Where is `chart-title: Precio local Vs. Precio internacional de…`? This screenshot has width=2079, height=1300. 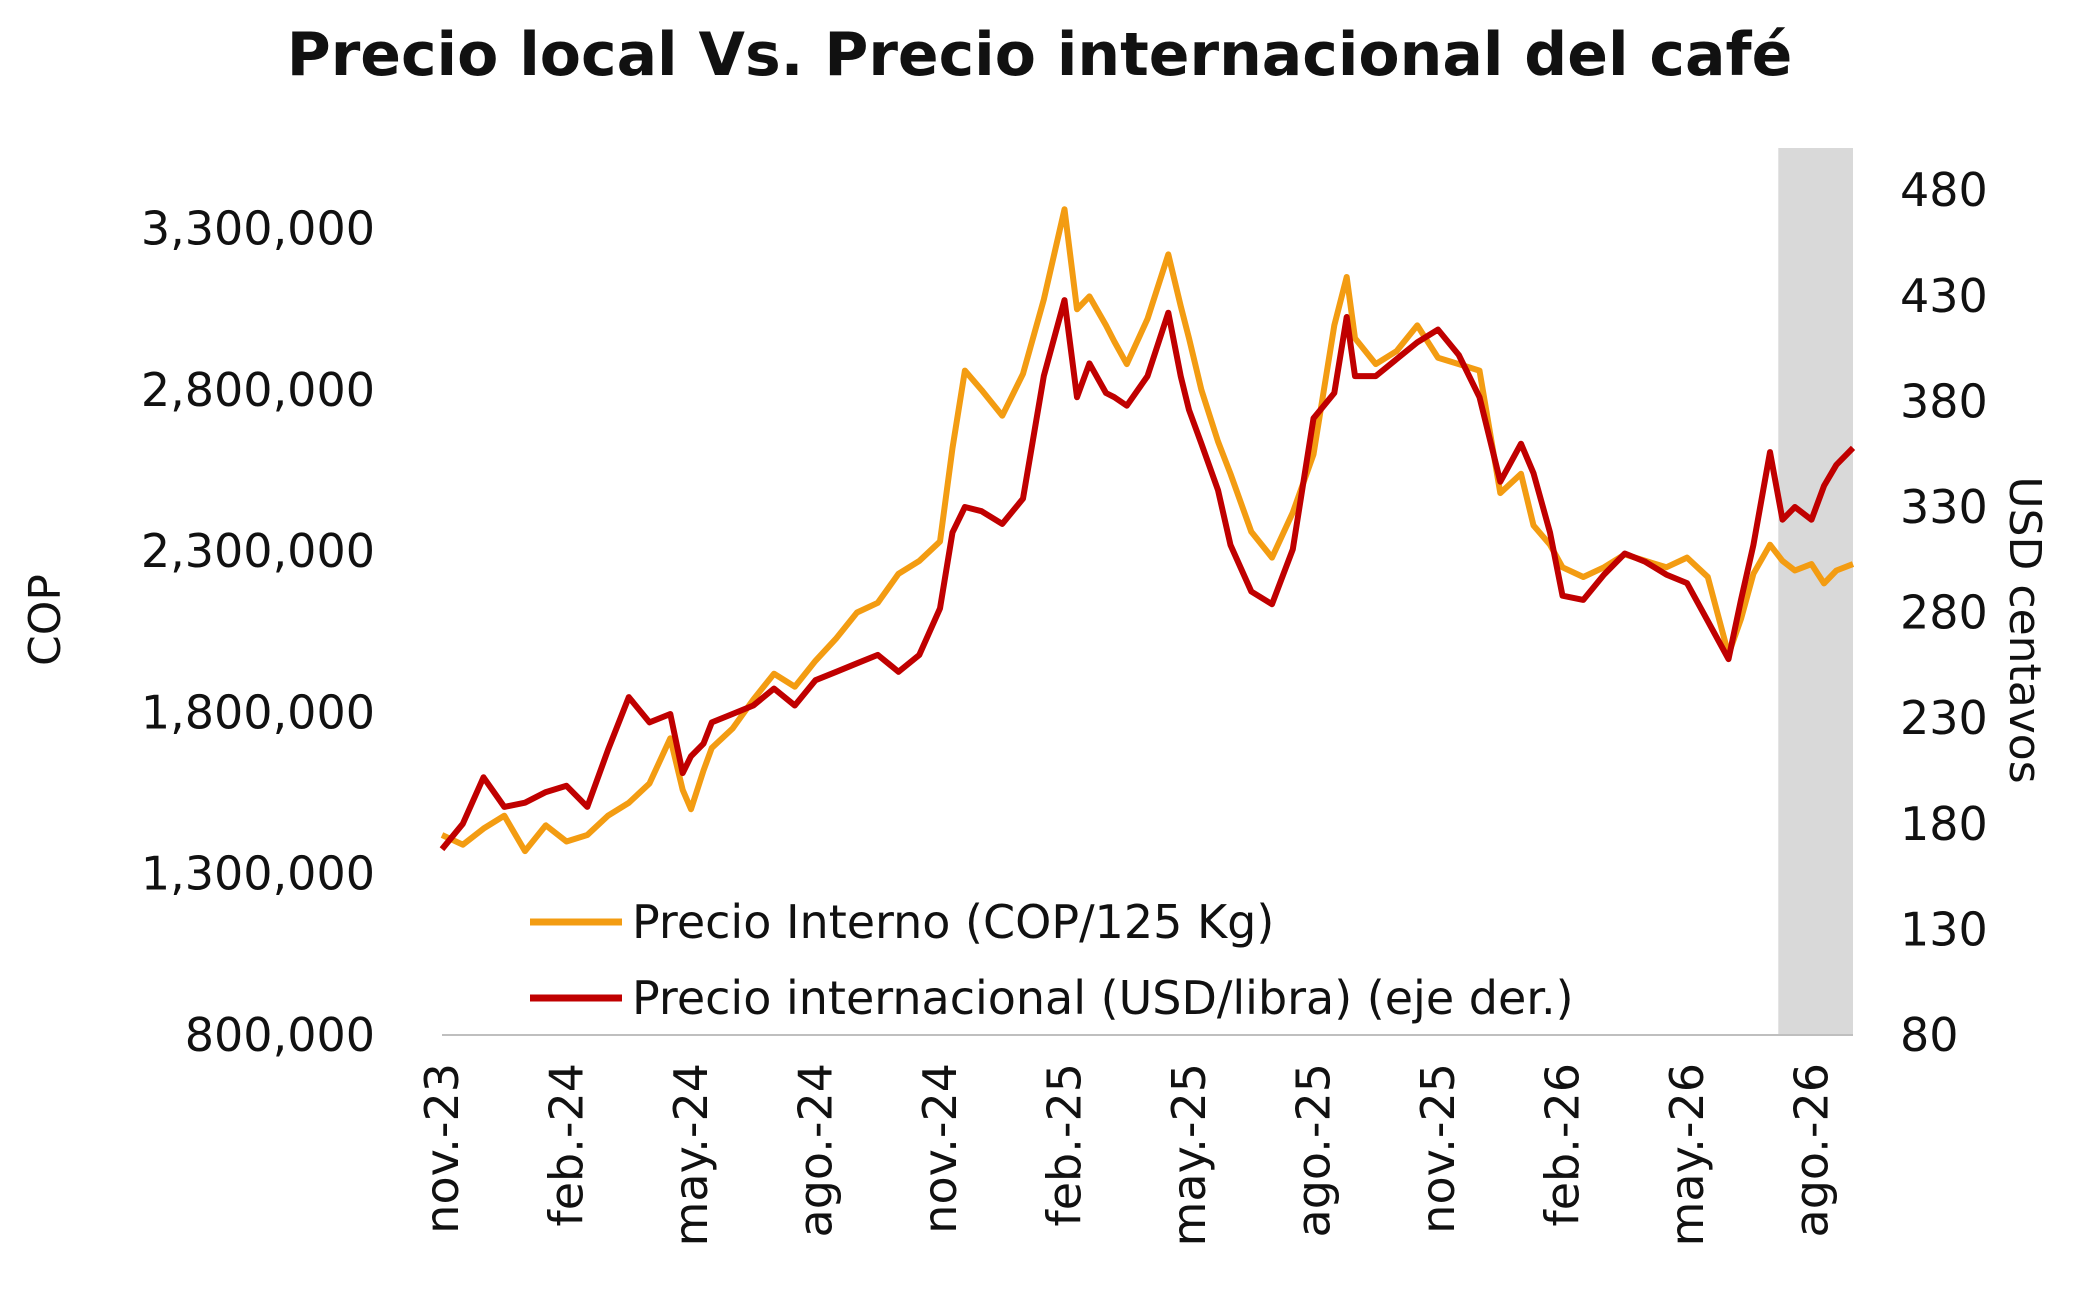
chart-title: Precio local Vs. Precio internacional de… is located at coordinates (1039, 55).